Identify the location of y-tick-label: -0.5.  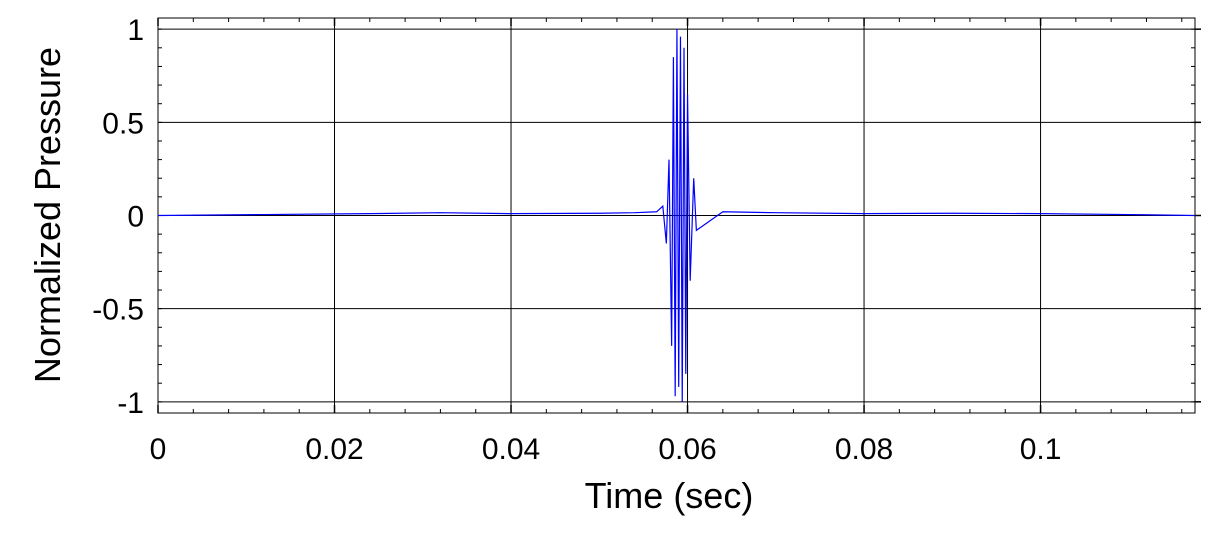
(118, 310).